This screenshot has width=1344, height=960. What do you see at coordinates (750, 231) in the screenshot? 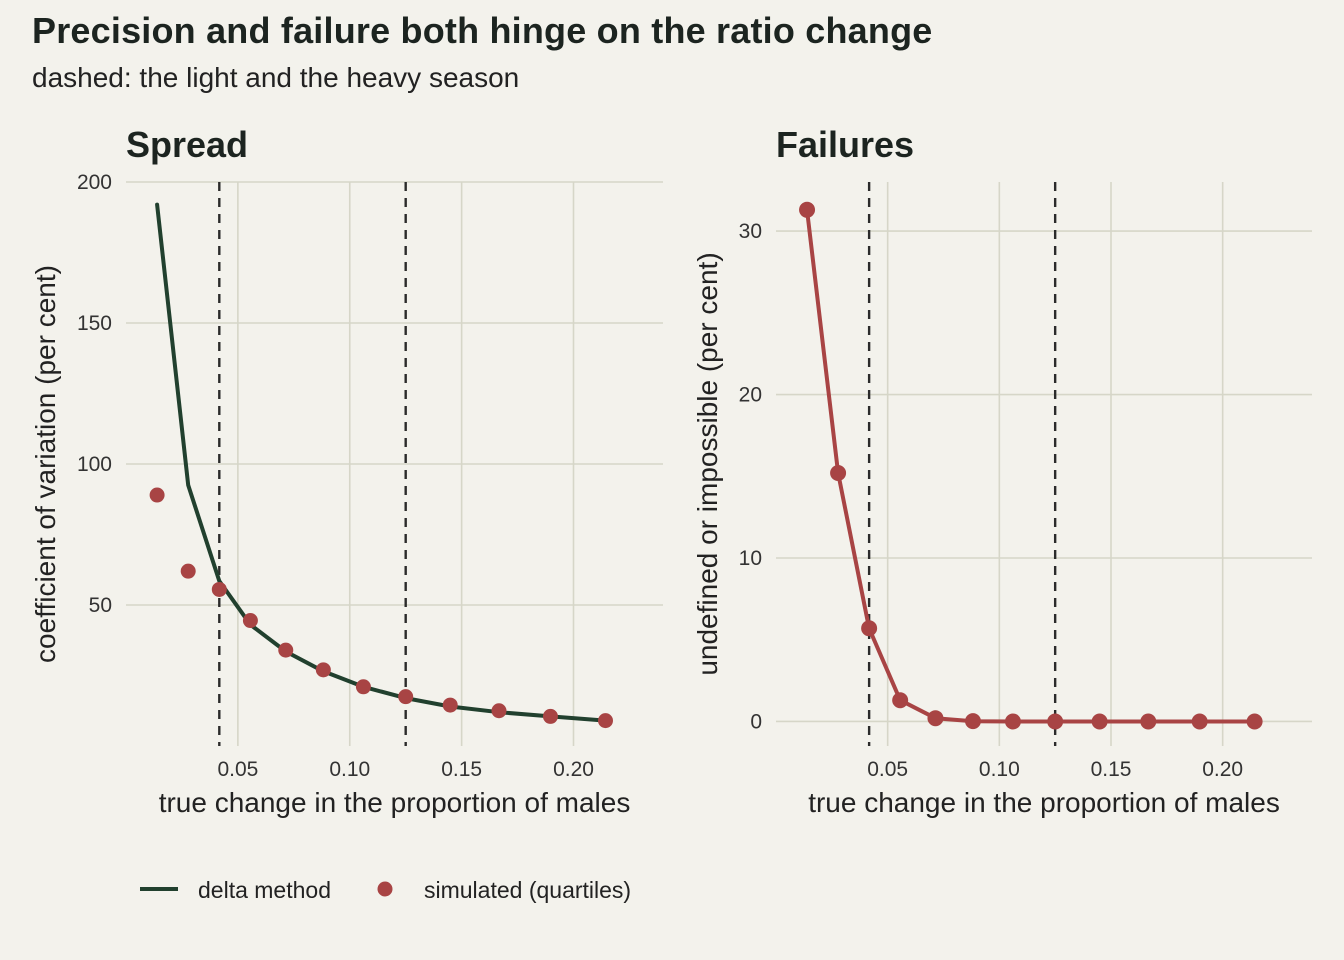
I see `y-tick-label: 30` at bounding box center [750, 231].